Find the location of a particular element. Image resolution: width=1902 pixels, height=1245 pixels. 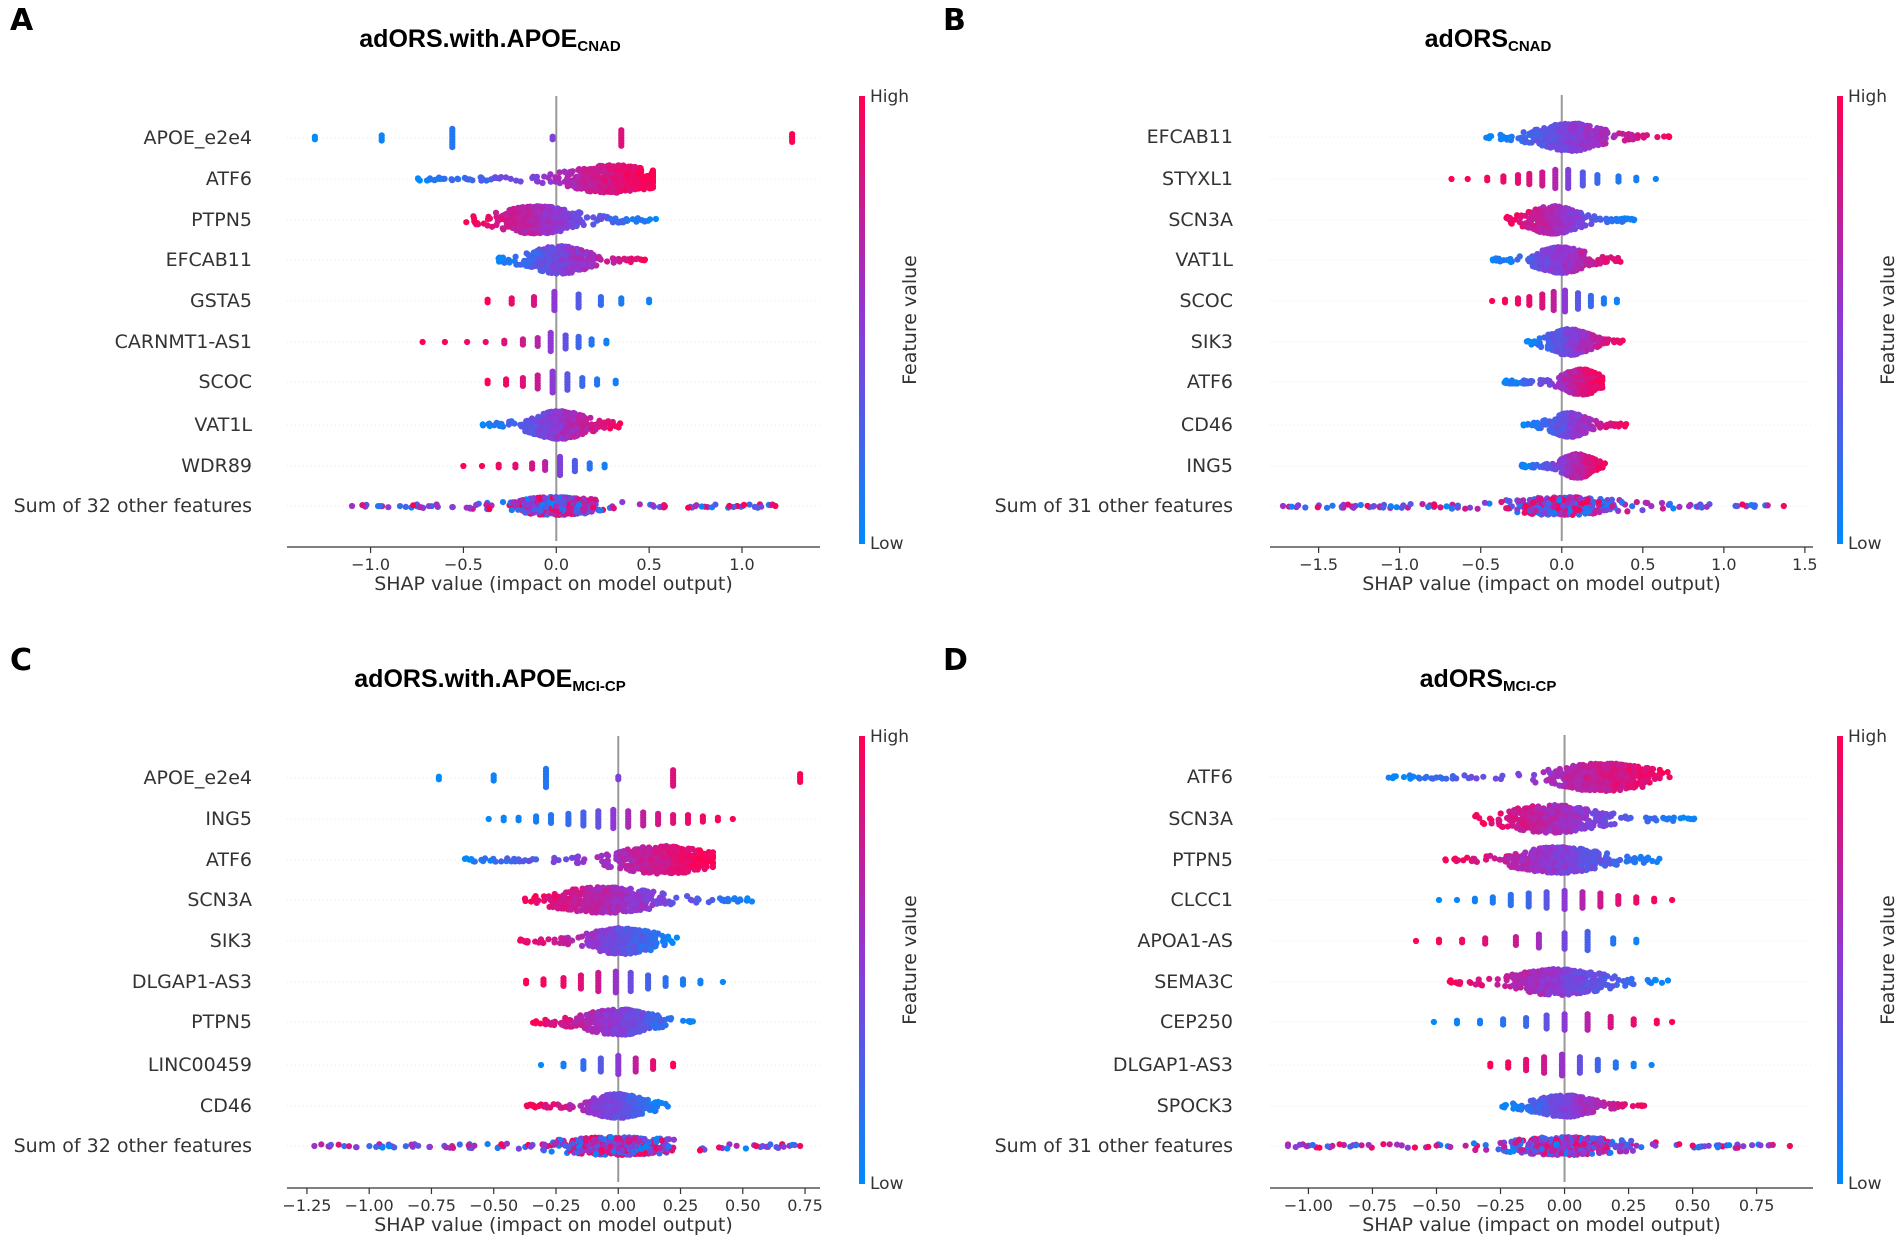

panel-title-subscript: CNAD is located at coordinates (598, 46).